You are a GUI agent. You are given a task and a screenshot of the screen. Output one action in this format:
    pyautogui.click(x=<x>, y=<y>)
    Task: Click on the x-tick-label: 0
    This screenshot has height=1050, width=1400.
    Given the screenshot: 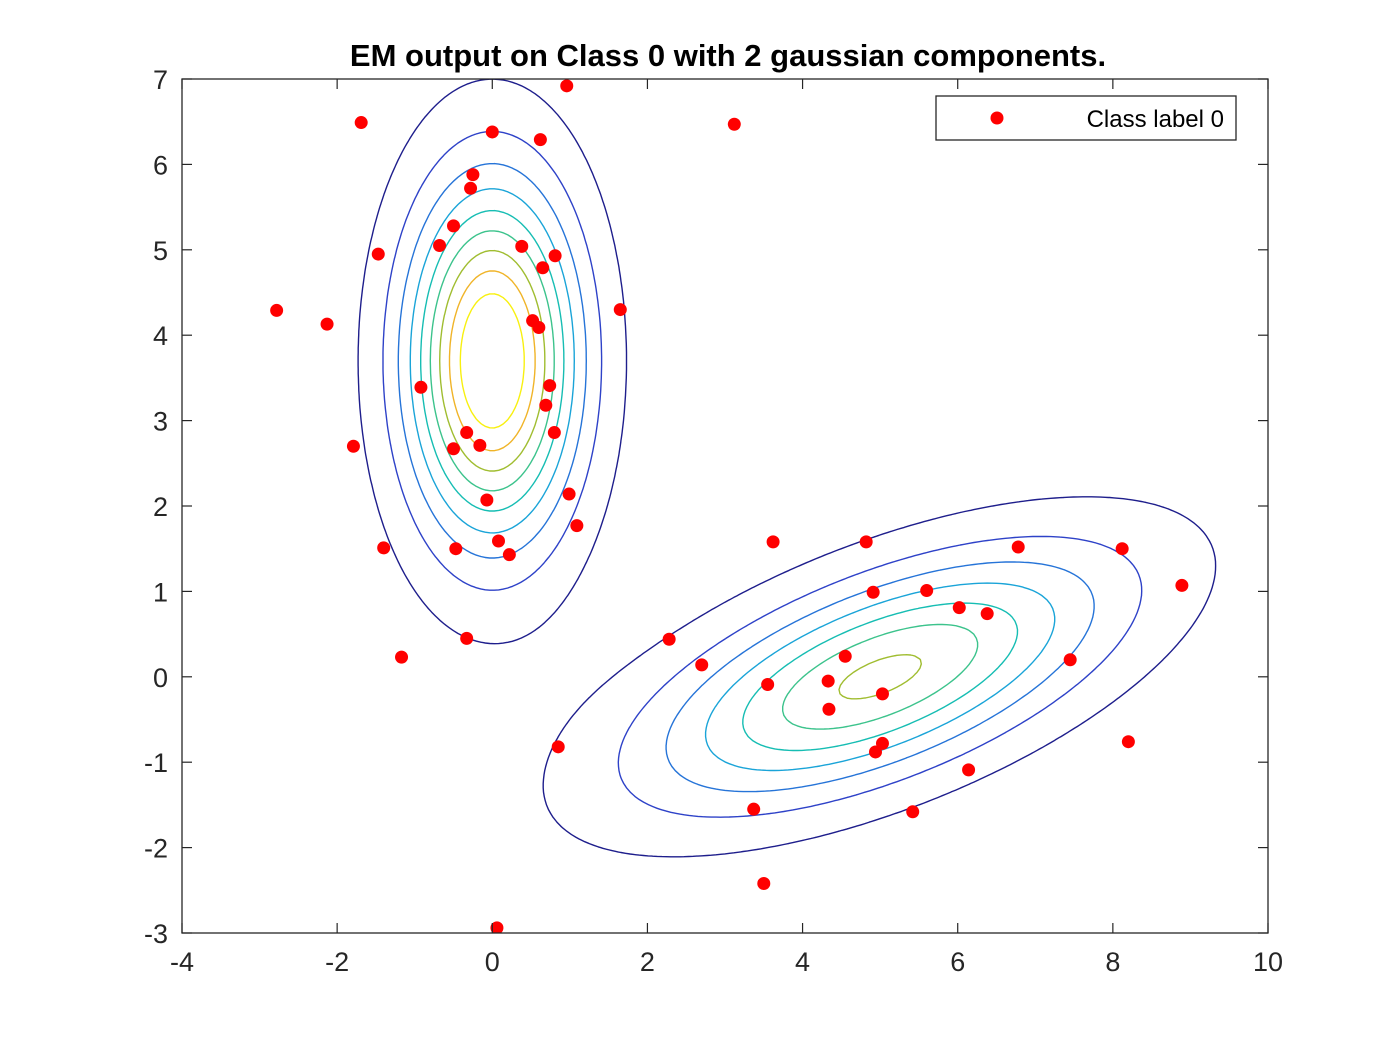 What is the action you would take?
    pyautogui.click(x=492, y=962)
    